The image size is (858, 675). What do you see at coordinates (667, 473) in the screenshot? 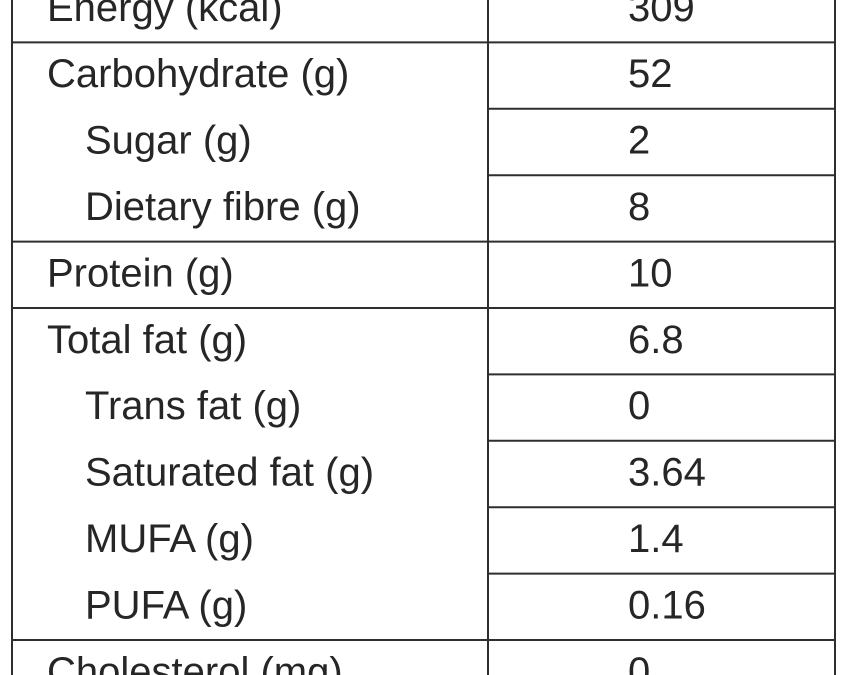
I see `value: 3.64` at bounding box center [667, 473].